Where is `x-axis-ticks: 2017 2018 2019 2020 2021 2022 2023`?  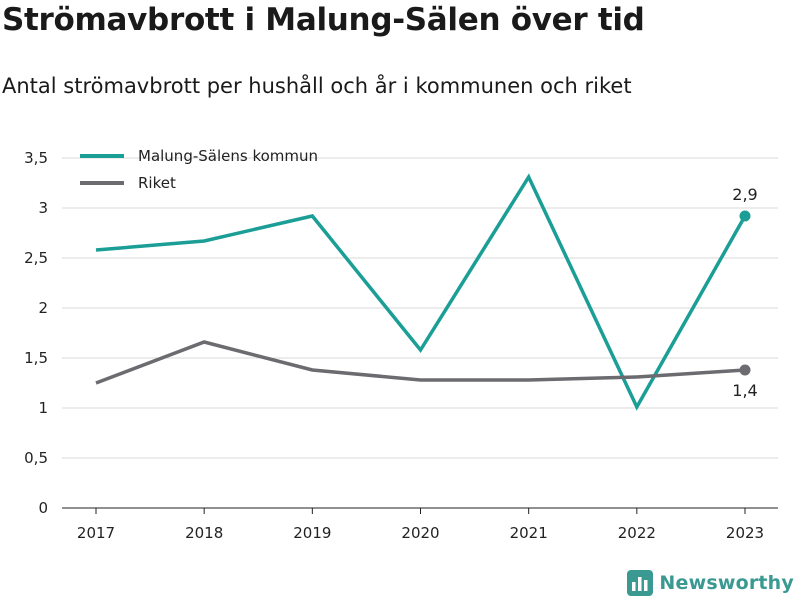
x-axis-ticks: 2017 2018 2019 2020 2021 2022 2023 is located at coordinates (420, 525).